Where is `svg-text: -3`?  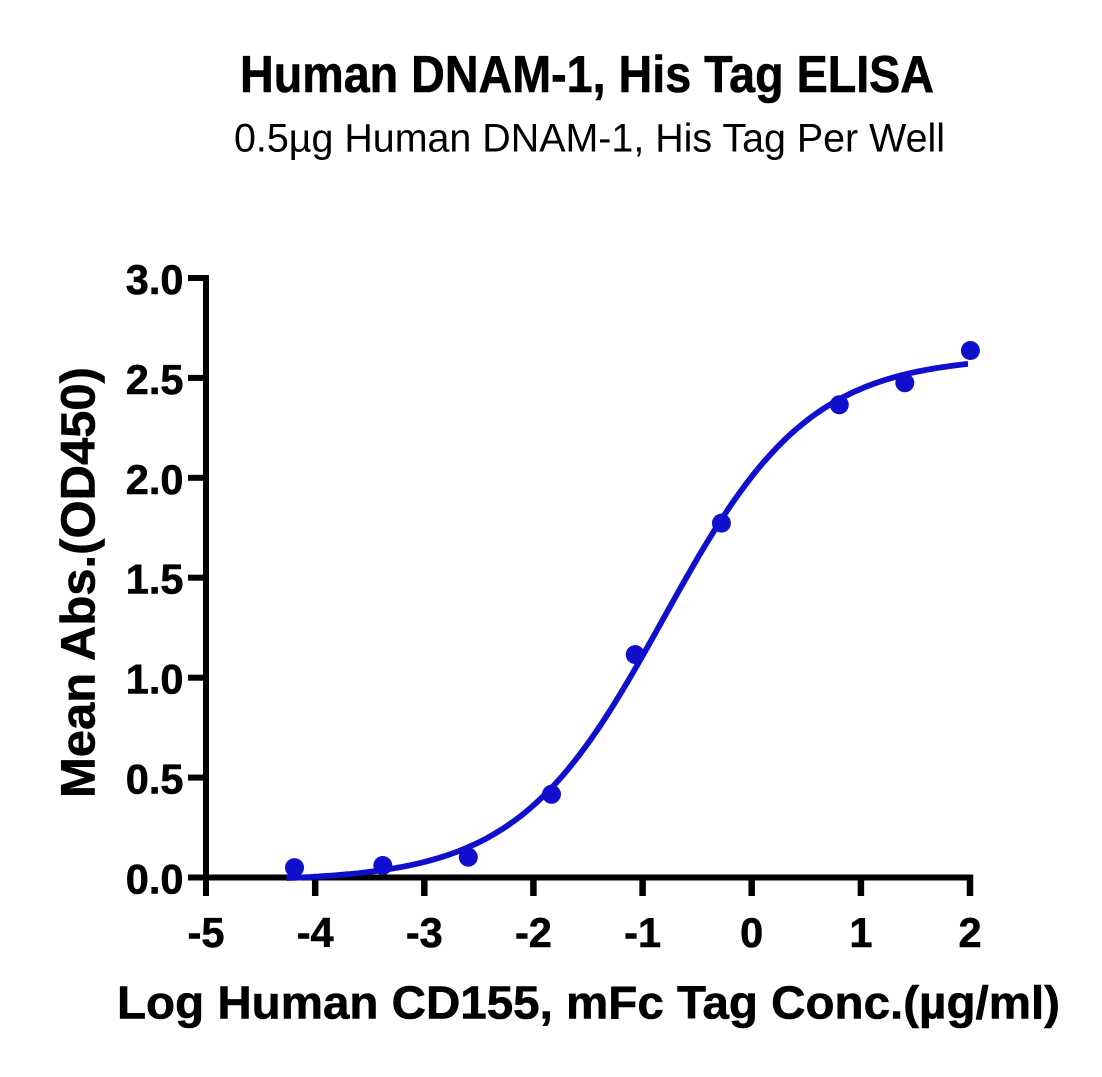 svg-text: -3 is located at coordinates (424, 932).